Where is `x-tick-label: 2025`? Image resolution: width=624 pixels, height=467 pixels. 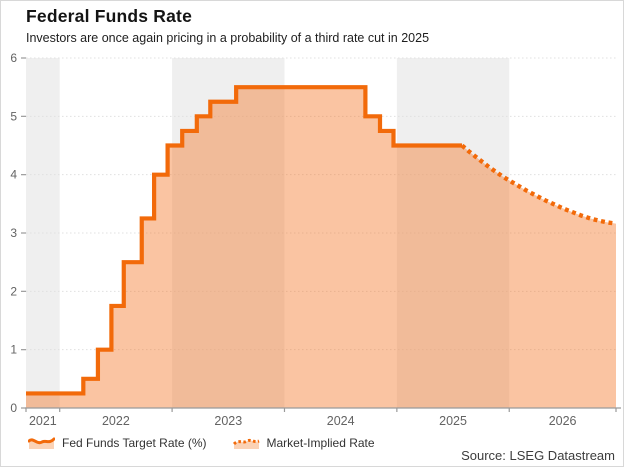
x-tick-label: 2025 is located at coordinates (453, 421).